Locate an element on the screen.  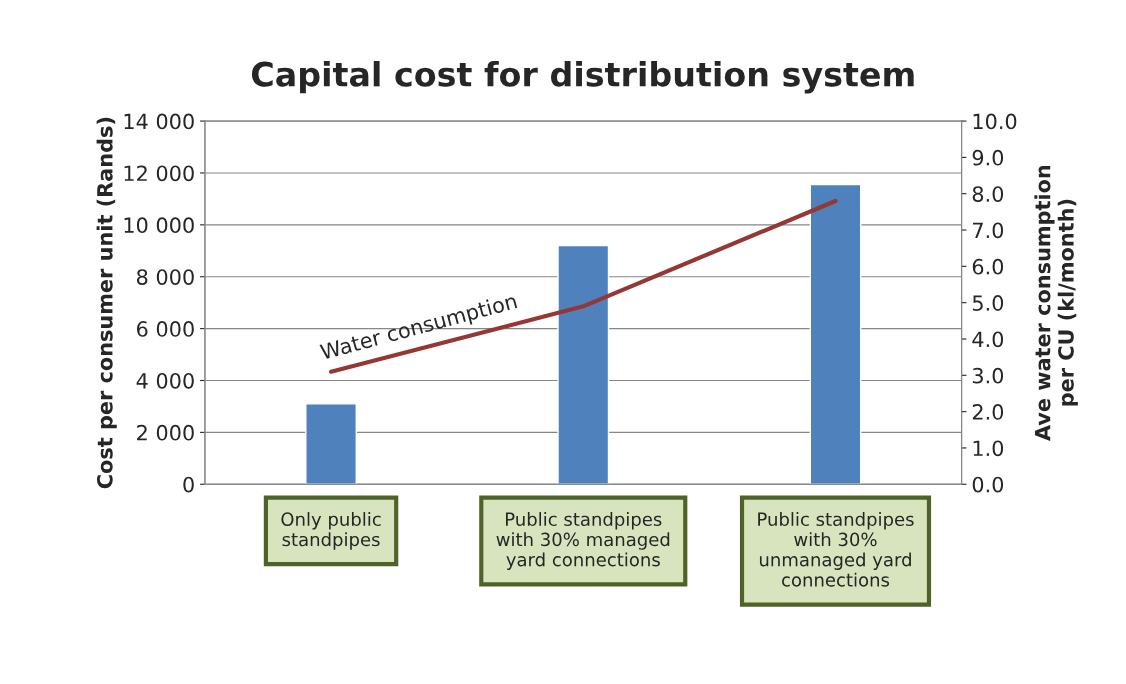
y2-tick-label: 4.0 is located at coordinates (988, 339).